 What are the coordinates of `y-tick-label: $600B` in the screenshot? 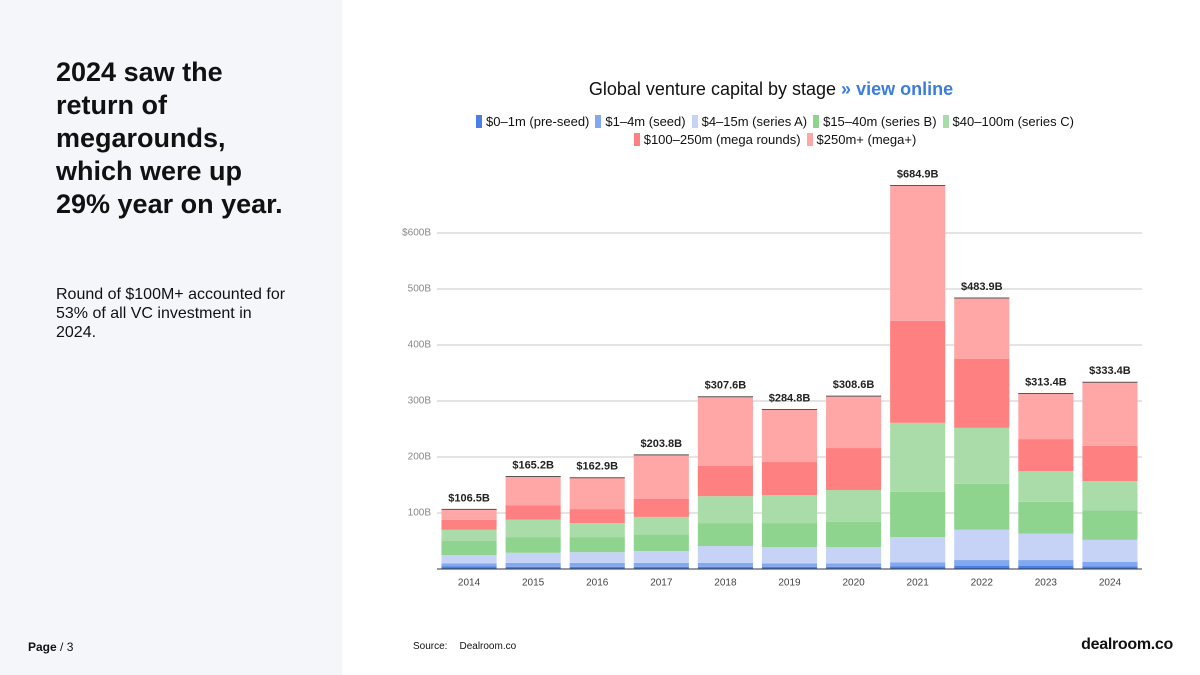 It's located at (416, 233).